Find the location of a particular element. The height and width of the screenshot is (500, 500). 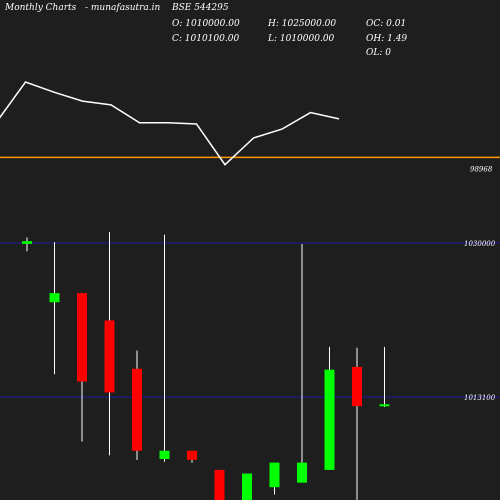

oh-value: OH: 1.49 is located at coordinates (387, 39).